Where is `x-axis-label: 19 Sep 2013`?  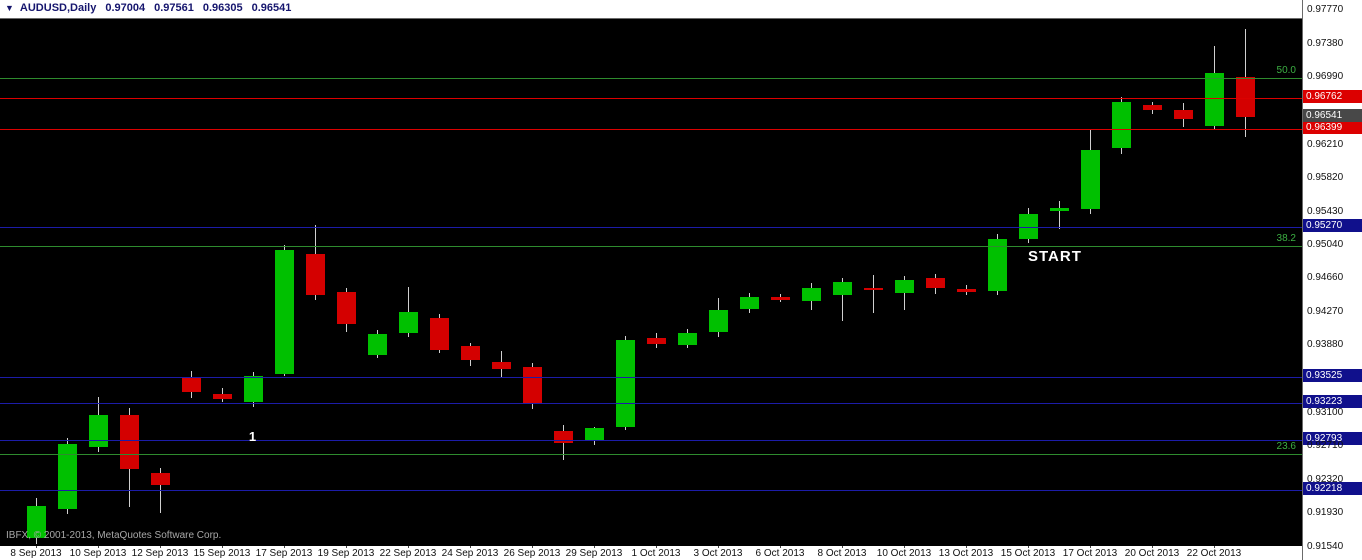
x-axis-label: 19 Sep 2013 is located at coordinates (346, 553).